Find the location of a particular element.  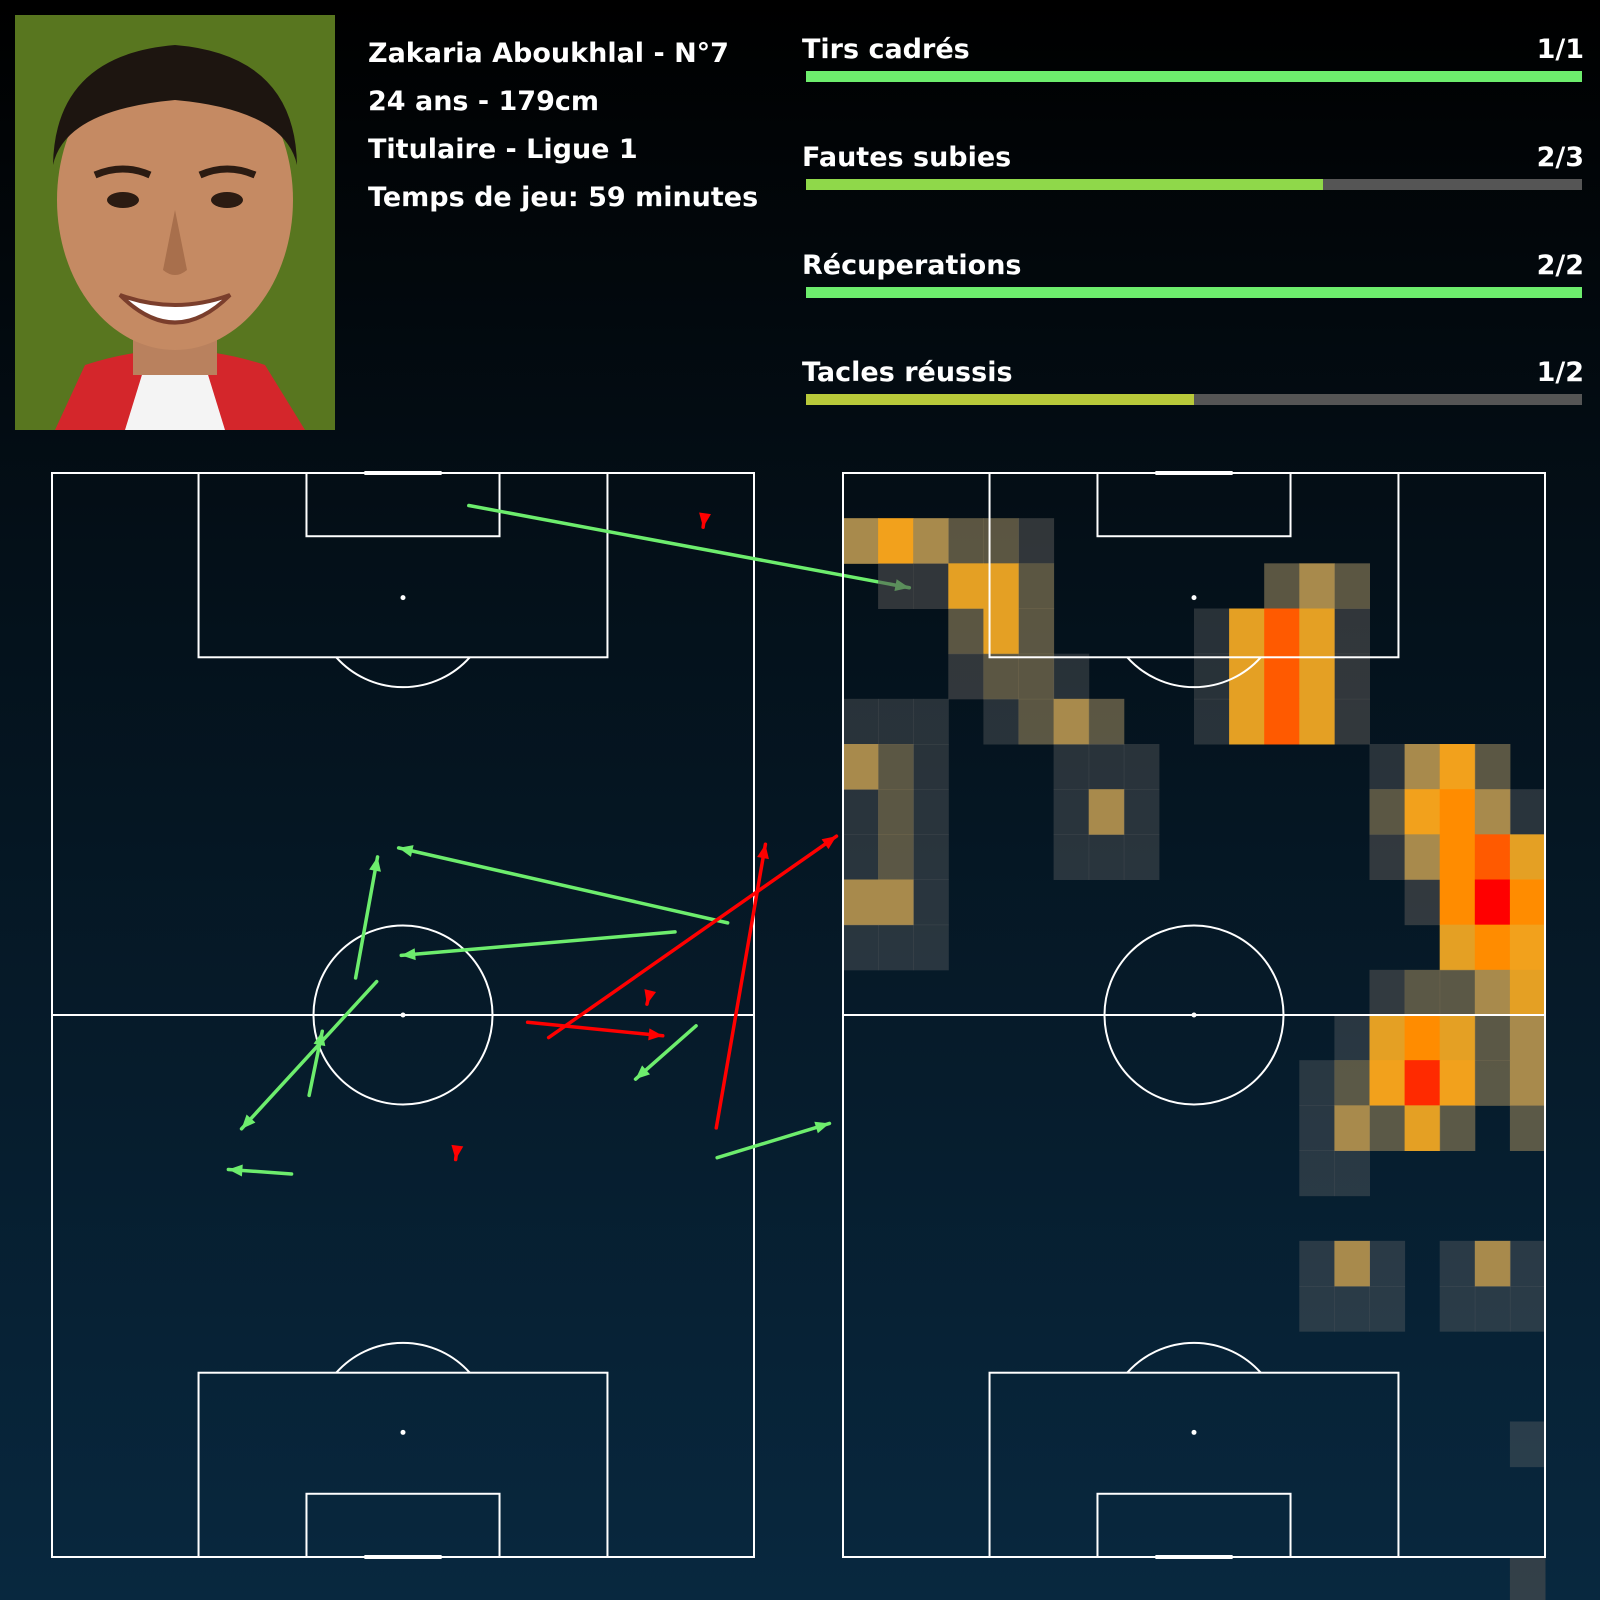

stat-label-recoveries: Récuperations is located at coordinates (912, 265).